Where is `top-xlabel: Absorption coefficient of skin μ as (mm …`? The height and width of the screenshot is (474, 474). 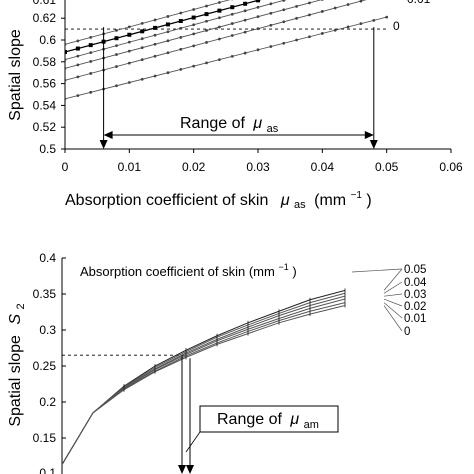
top-xlabel: Absorption coefficient of skin μ as (mm … is located at coordinates (218, 198).